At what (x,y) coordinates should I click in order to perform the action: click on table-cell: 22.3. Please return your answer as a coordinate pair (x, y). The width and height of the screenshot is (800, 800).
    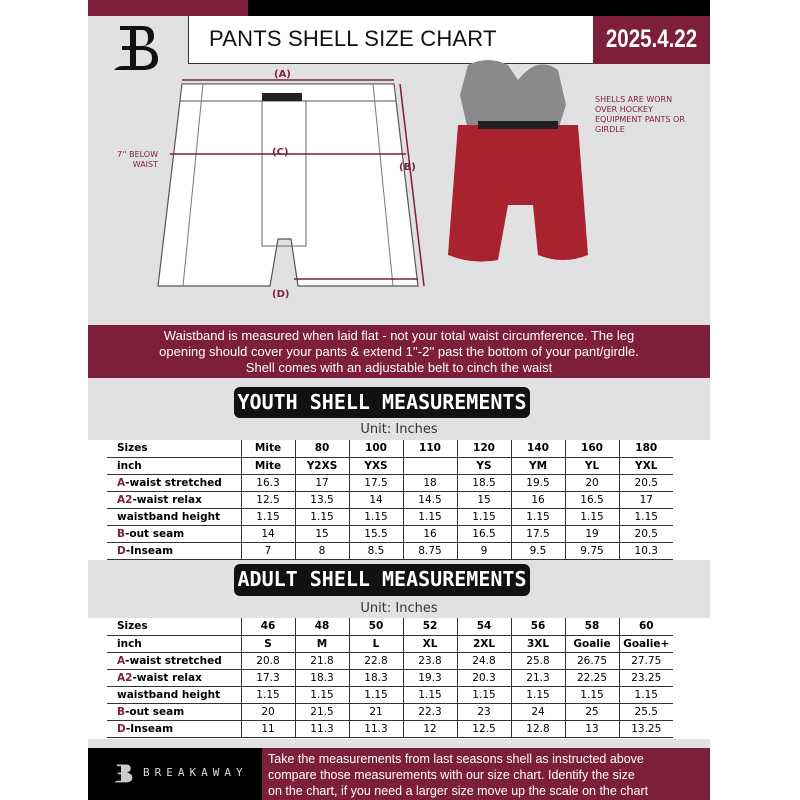
    Looking at the image, I should click on (429, 712).